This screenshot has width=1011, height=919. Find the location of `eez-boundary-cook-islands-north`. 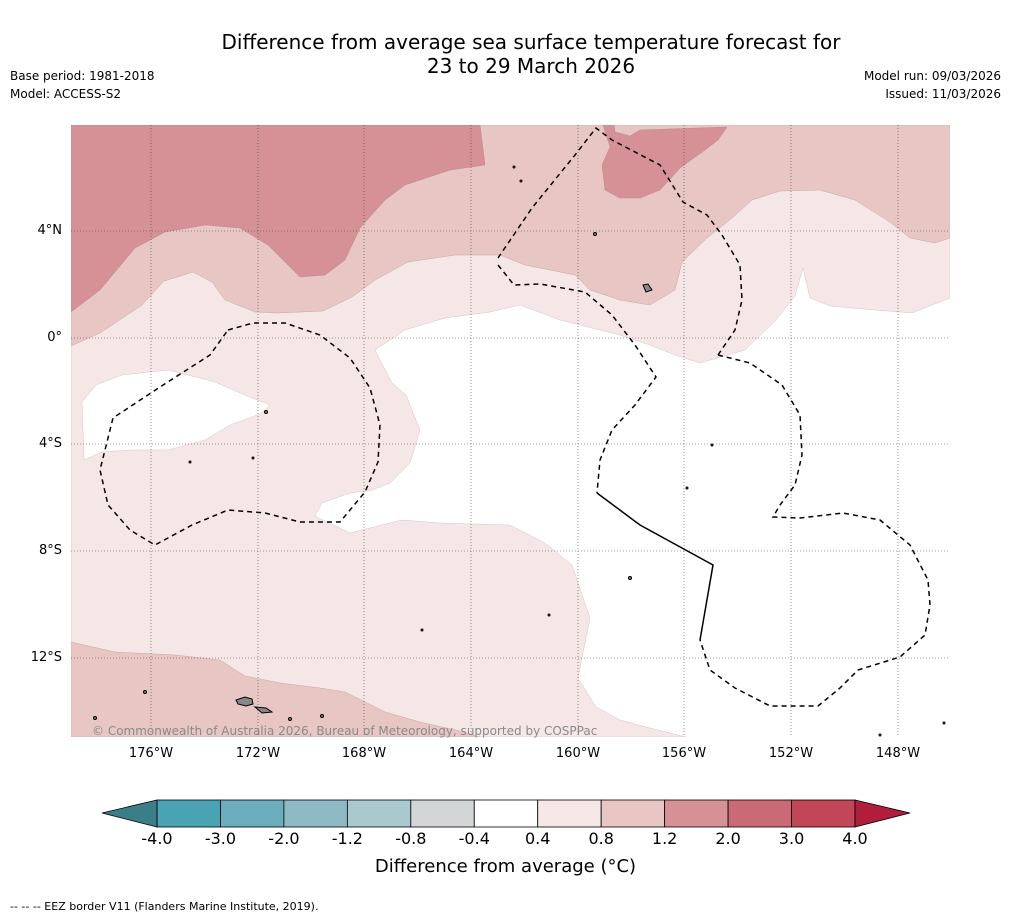

eez-boundary-cook-islands-north is located at coordinates (815, 530).